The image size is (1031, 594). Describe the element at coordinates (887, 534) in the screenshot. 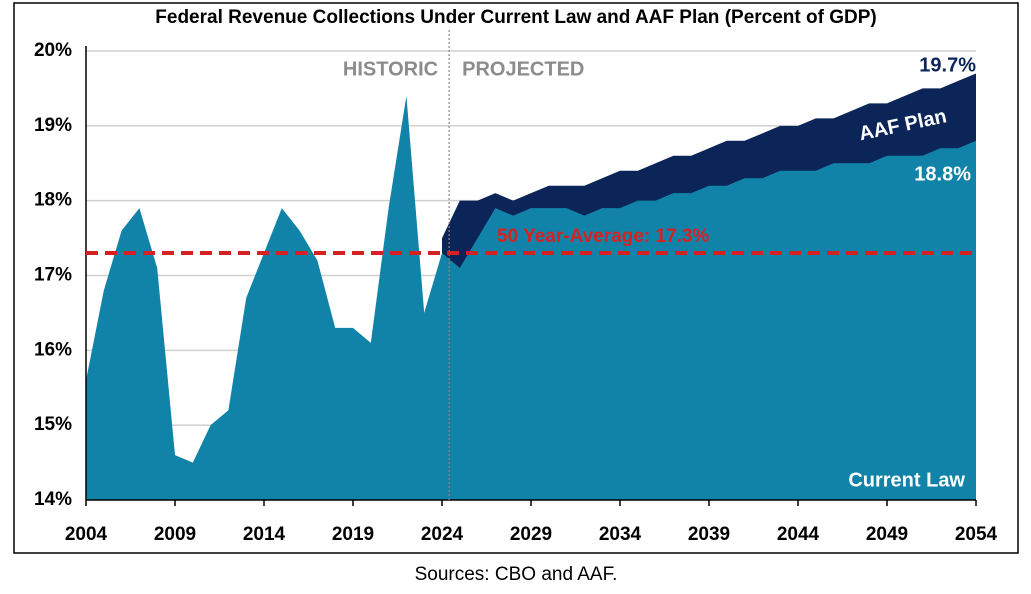

I see `x-tick-label: 2049` at that location.